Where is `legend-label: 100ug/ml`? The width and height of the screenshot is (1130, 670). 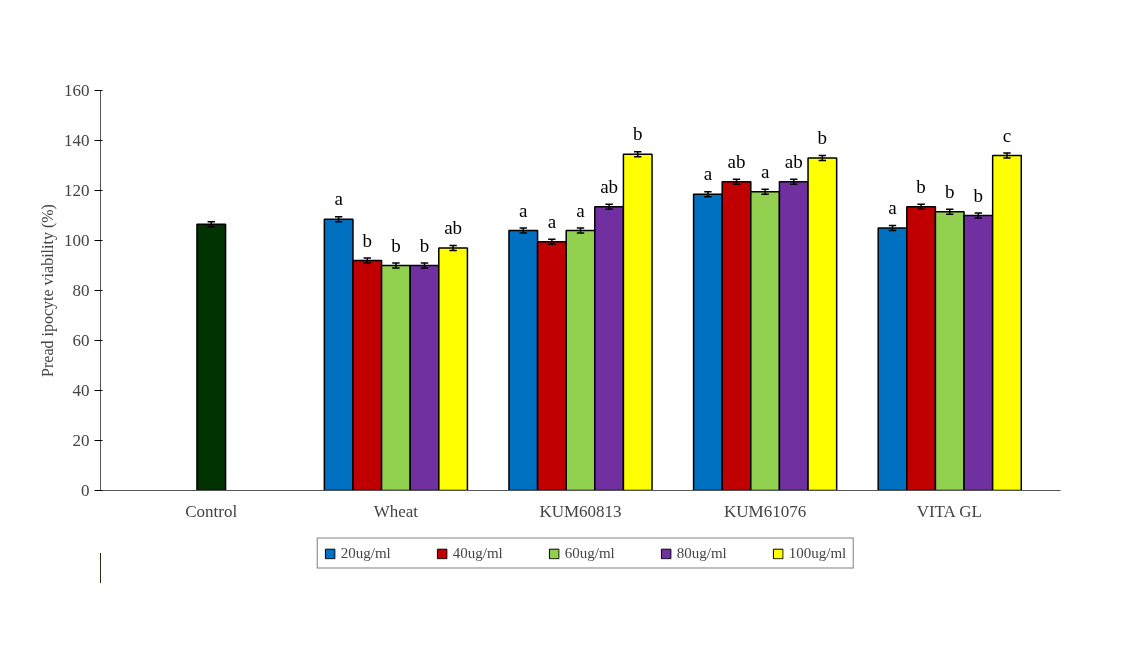 legend-label: 100ug/ml is located at coordinates (817, 553).